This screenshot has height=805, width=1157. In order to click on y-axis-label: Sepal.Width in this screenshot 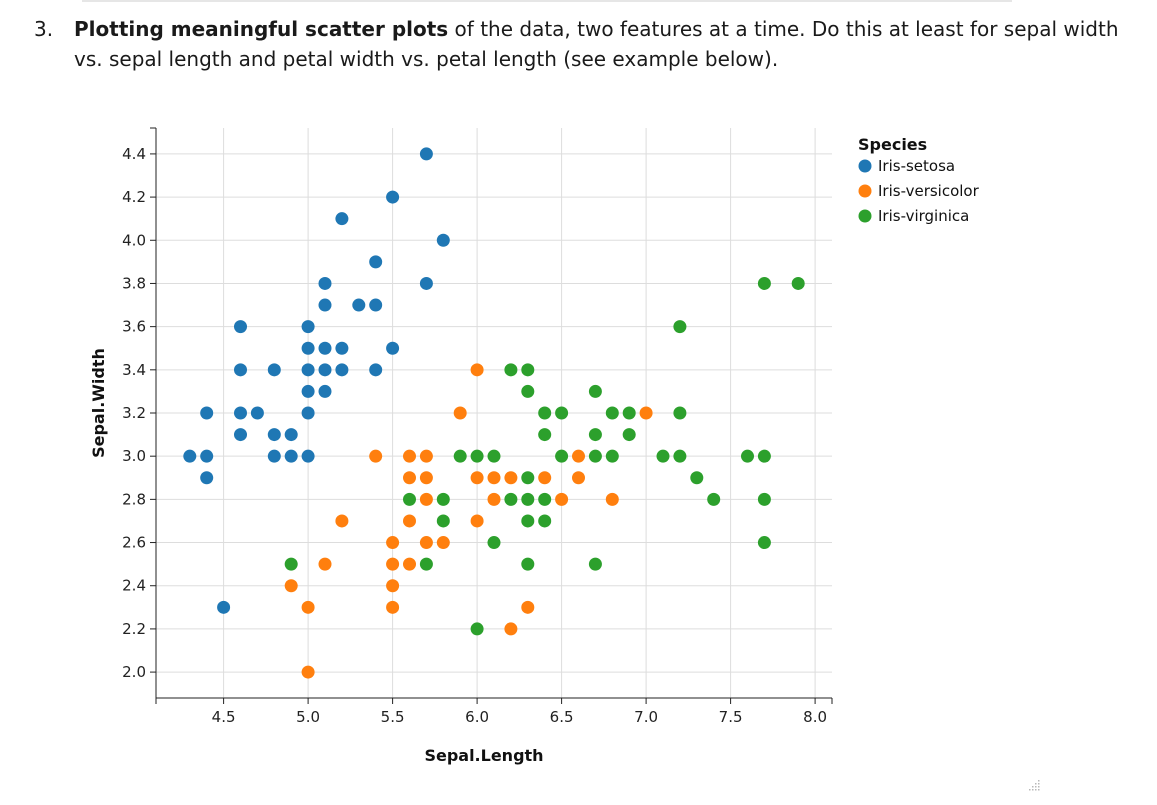, I will do `click(98, 403)`.